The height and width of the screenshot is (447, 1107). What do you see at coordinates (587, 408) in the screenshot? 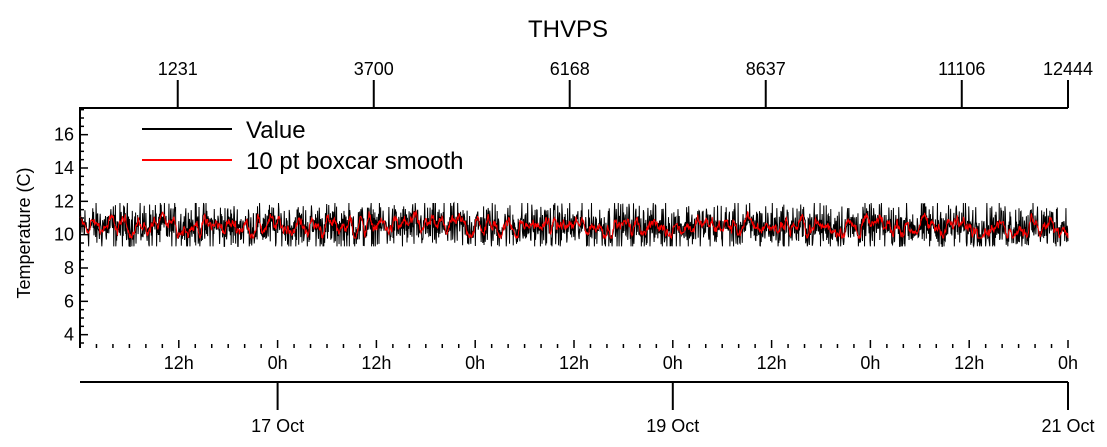
I see `date-axis: 17 Oct 19 Oct 21 Oct` at bounding box center [587, 408].